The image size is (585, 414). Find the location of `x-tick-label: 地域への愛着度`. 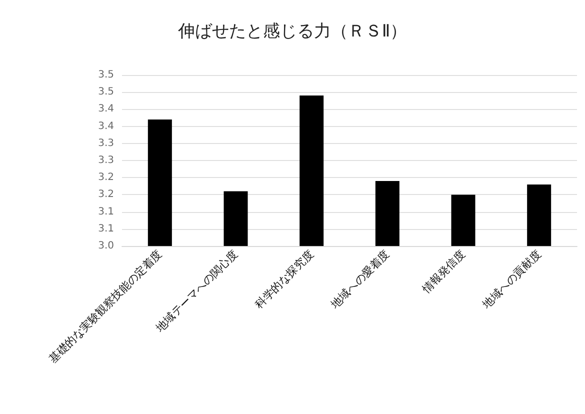

x-tick-label: 地域への愛着度 is located at coordinates (360, 279).